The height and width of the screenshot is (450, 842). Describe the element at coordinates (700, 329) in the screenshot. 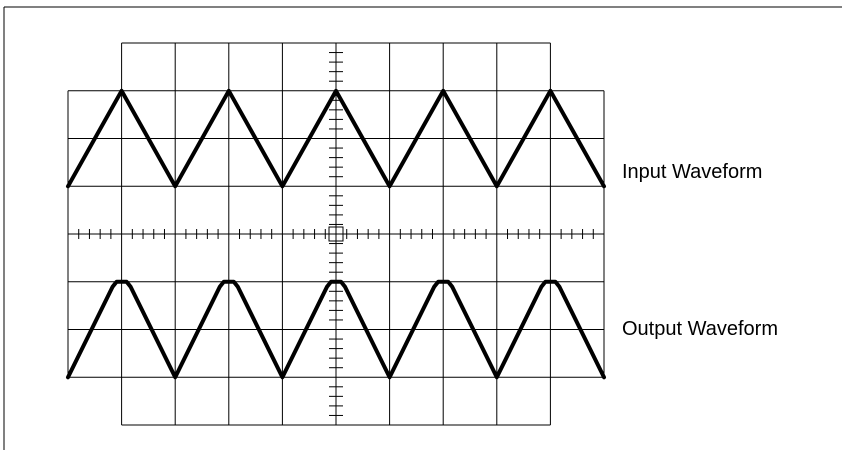

I see `output-waveform-label: Output Waveform` at that location.